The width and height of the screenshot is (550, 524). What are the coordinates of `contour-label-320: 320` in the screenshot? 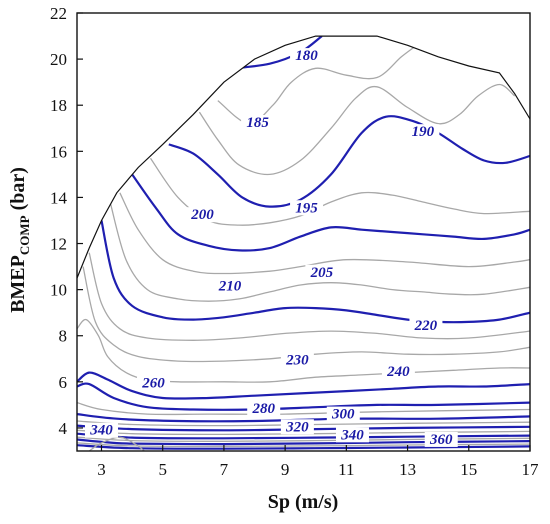 It's located at (297, 427).